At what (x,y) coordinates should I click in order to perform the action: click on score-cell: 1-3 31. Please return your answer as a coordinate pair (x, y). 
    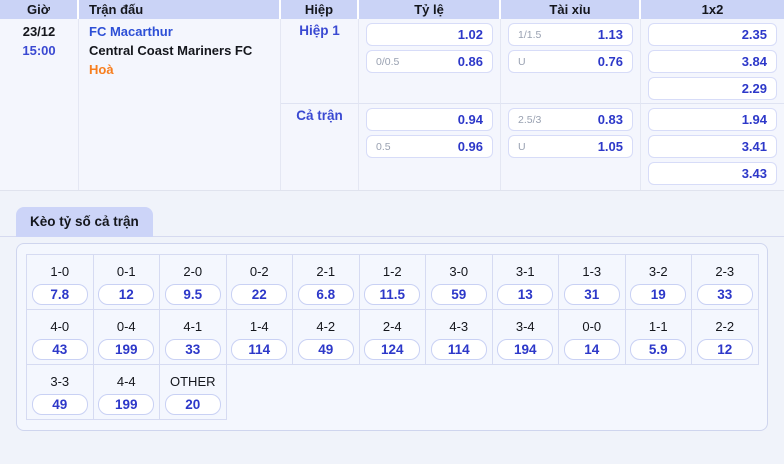
    Looking at the image, I should click on (592, 282).